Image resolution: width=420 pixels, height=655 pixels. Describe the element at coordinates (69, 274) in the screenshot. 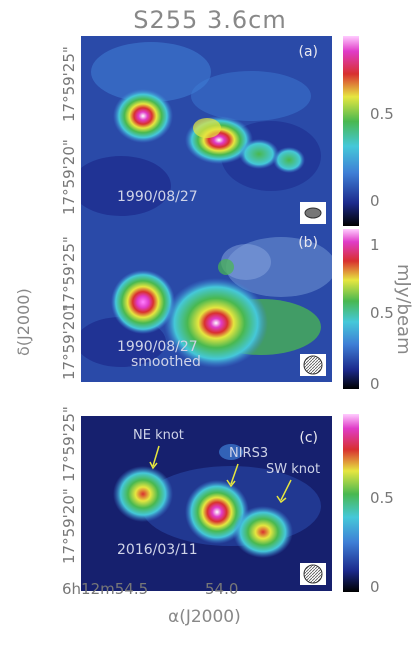

I see `ytick-b-25: 17°59'25"` at that location.